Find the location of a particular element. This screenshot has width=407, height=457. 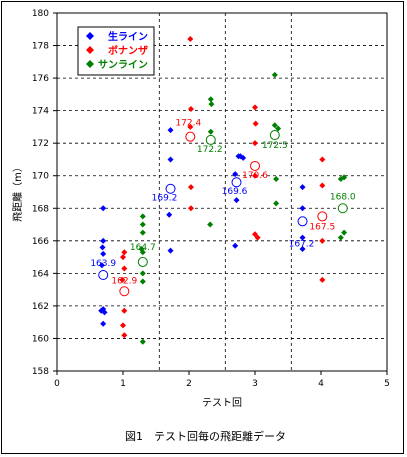

x-tick-label: 1 is located at coordinates (123, 384).